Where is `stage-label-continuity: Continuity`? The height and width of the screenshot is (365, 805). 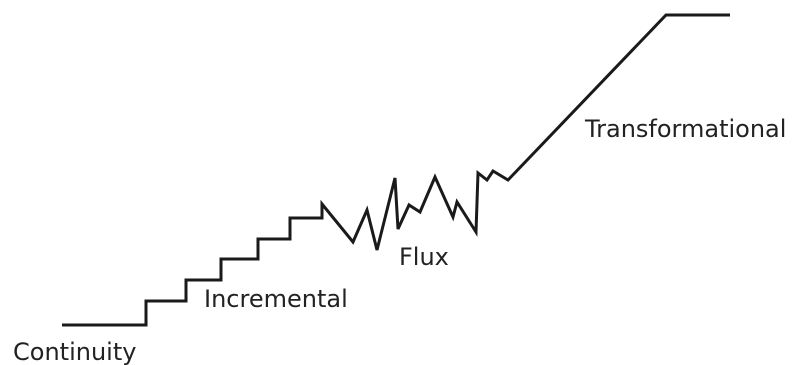 stage-label-continuity: Continuity is located at coordinates (74, 351).